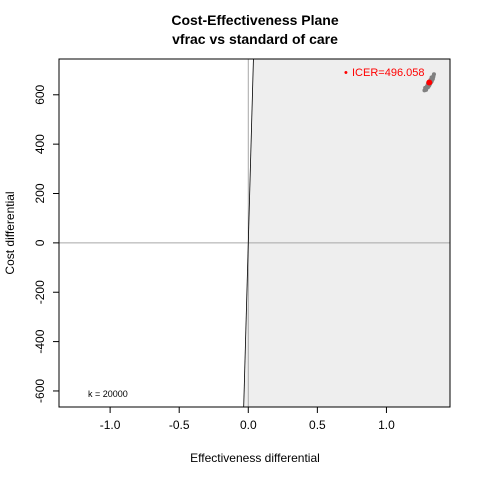 This screenshot has width=480, height=485. I want to click on y-axis-label: Cost differential, so click(10, 232).